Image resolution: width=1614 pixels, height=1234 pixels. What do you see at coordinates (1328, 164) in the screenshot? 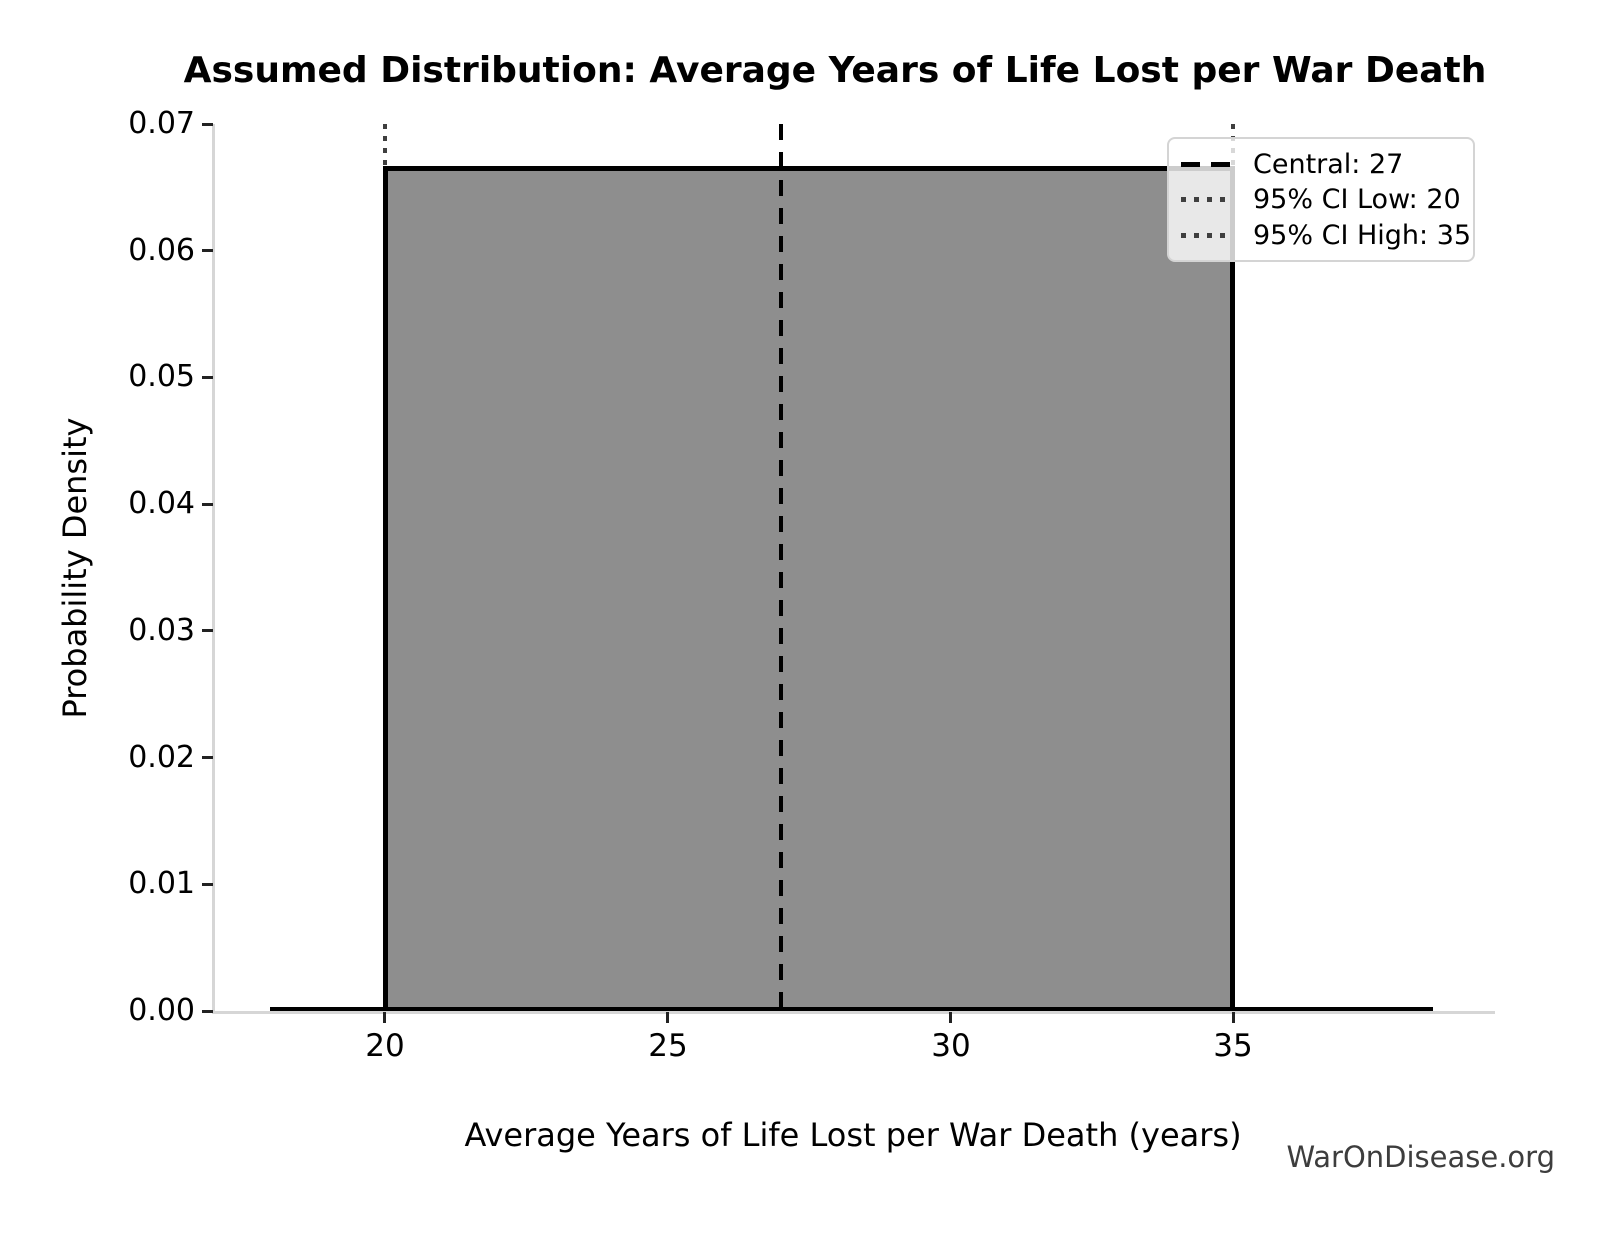
I see `legend-label: Central: 27` at bounding box center [1328, 164].